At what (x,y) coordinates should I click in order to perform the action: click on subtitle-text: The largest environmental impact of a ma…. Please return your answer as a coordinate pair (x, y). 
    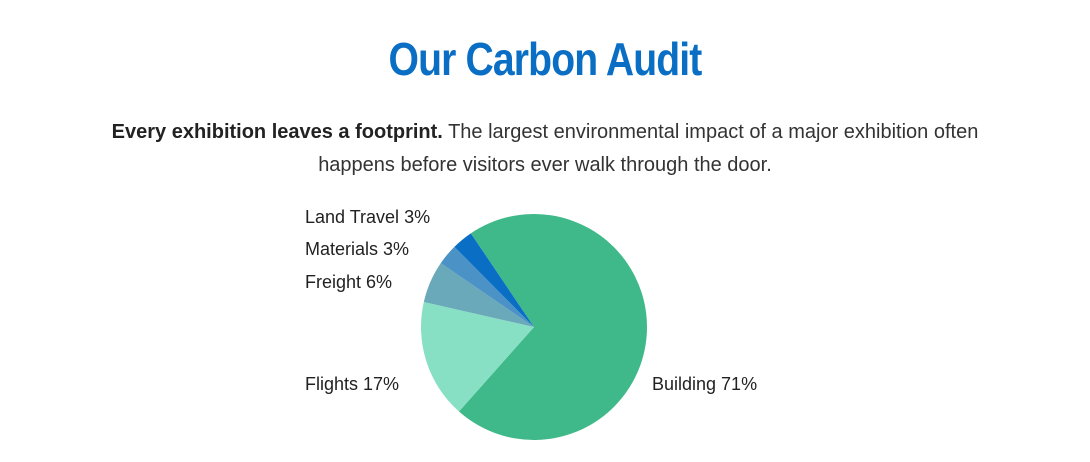
    Looking at the image, I should click on (648, 148).